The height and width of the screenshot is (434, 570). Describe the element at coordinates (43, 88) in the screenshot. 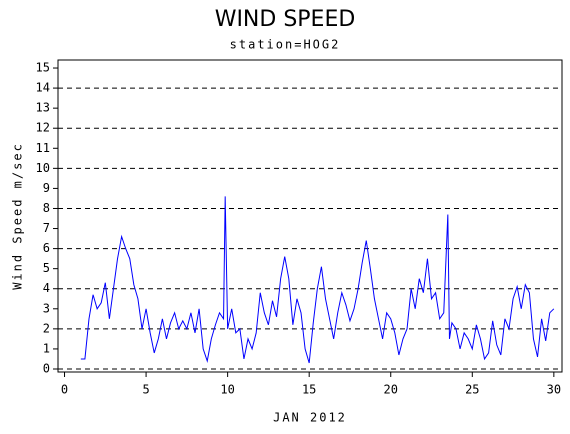

I see `y-tick-label: 14` at that location.